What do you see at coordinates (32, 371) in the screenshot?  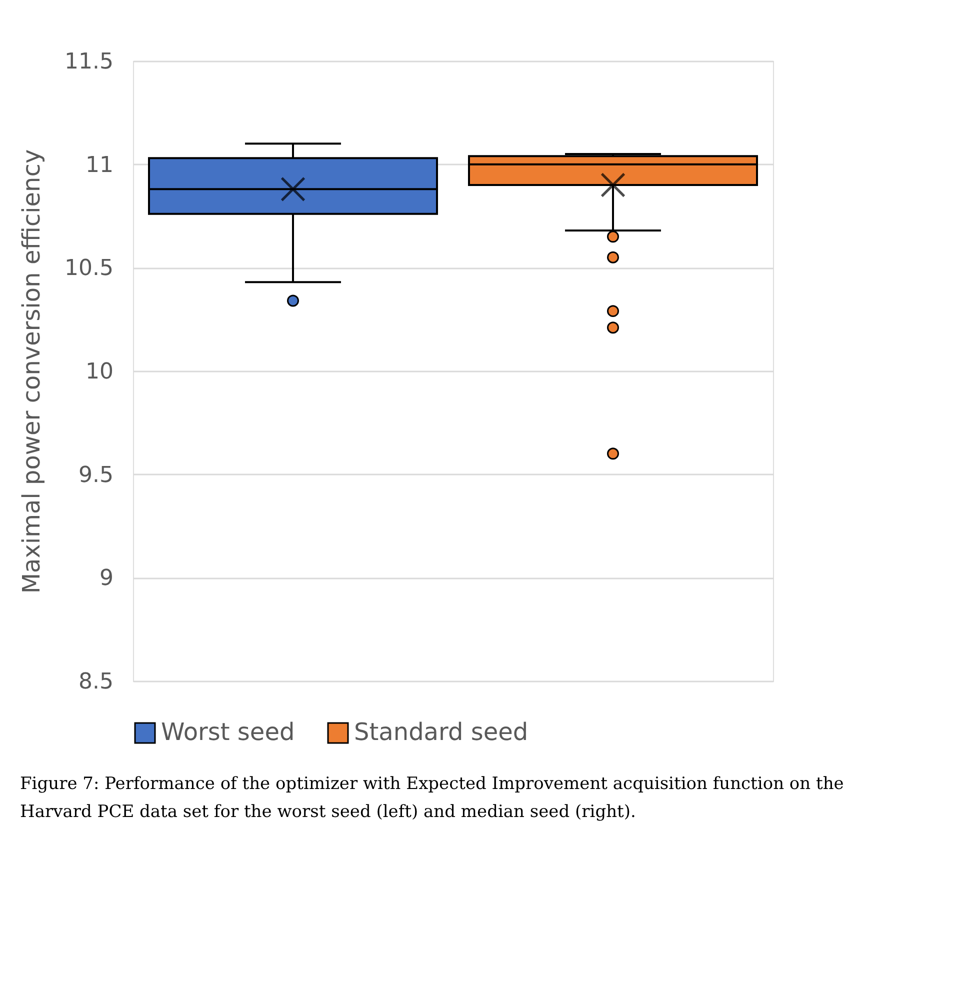 I see `y-axis-title: Maximal power conversion efficiency` at bounding box center [32, 371].